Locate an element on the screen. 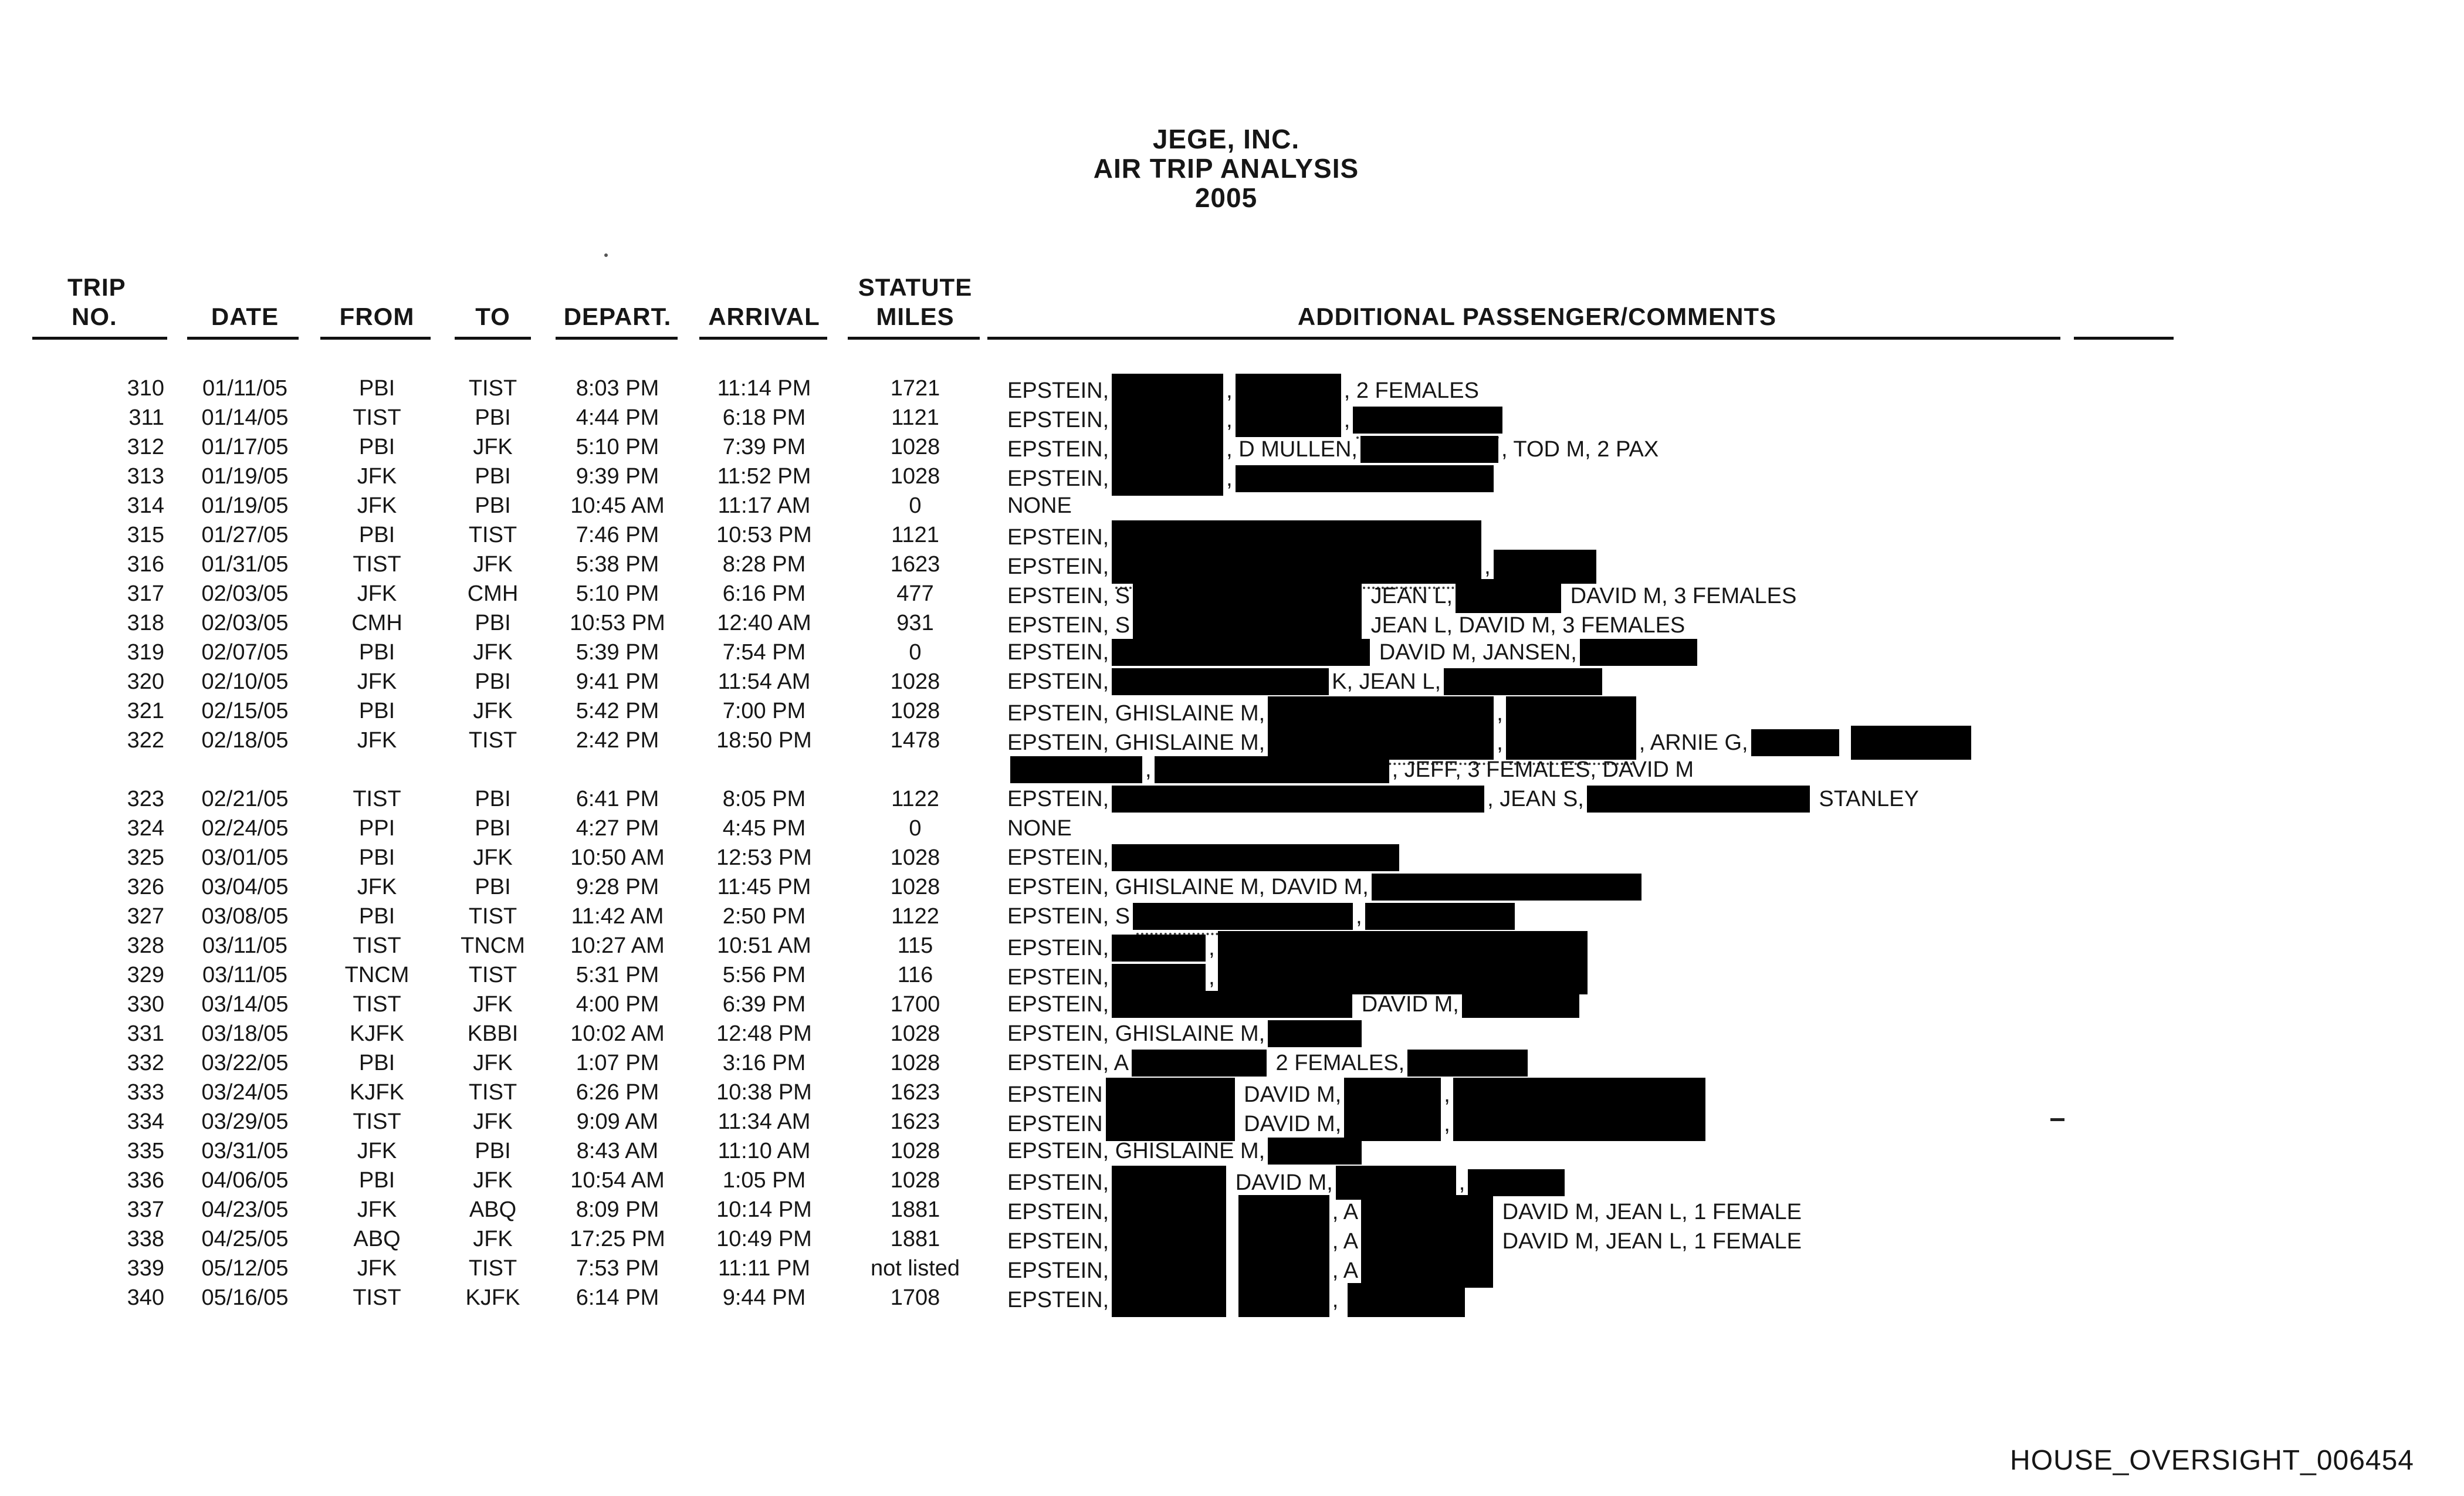 This screenshot has height=1496, width=2464. depart-cell: 9:28 PM is located at coordinates (617, 887).